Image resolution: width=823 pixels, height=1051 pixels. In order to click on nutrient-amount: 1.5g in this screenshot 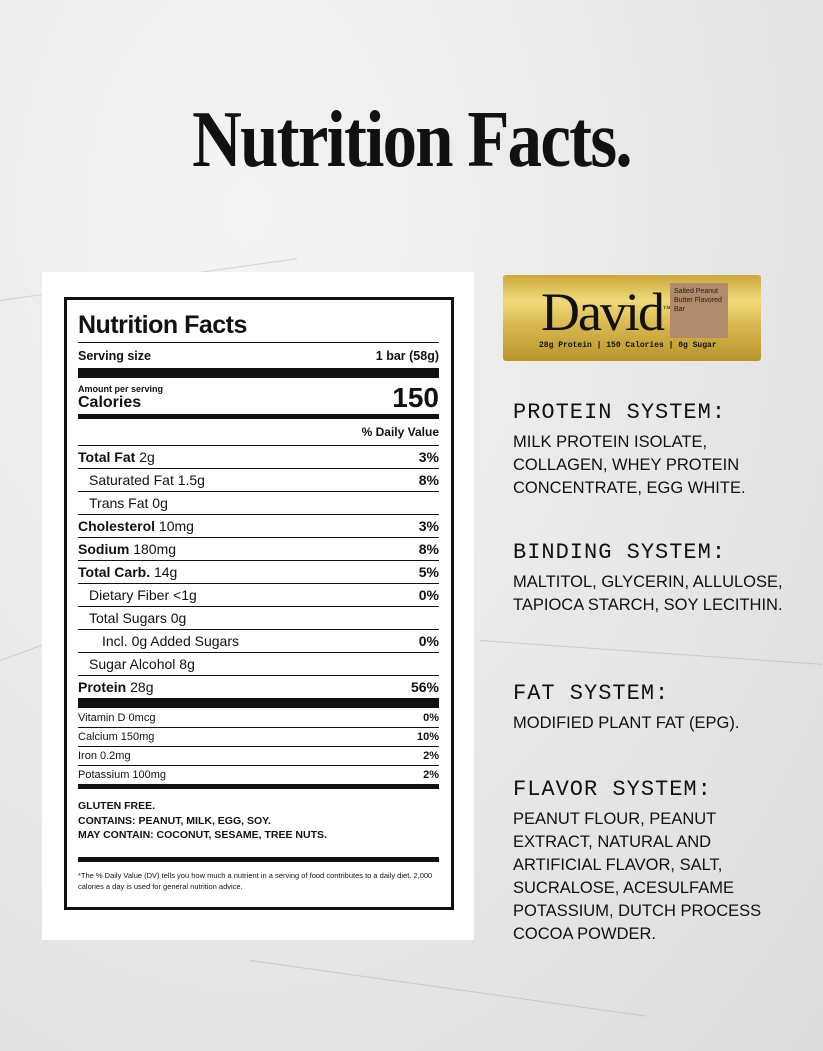, I will do `click(191, 480)`.